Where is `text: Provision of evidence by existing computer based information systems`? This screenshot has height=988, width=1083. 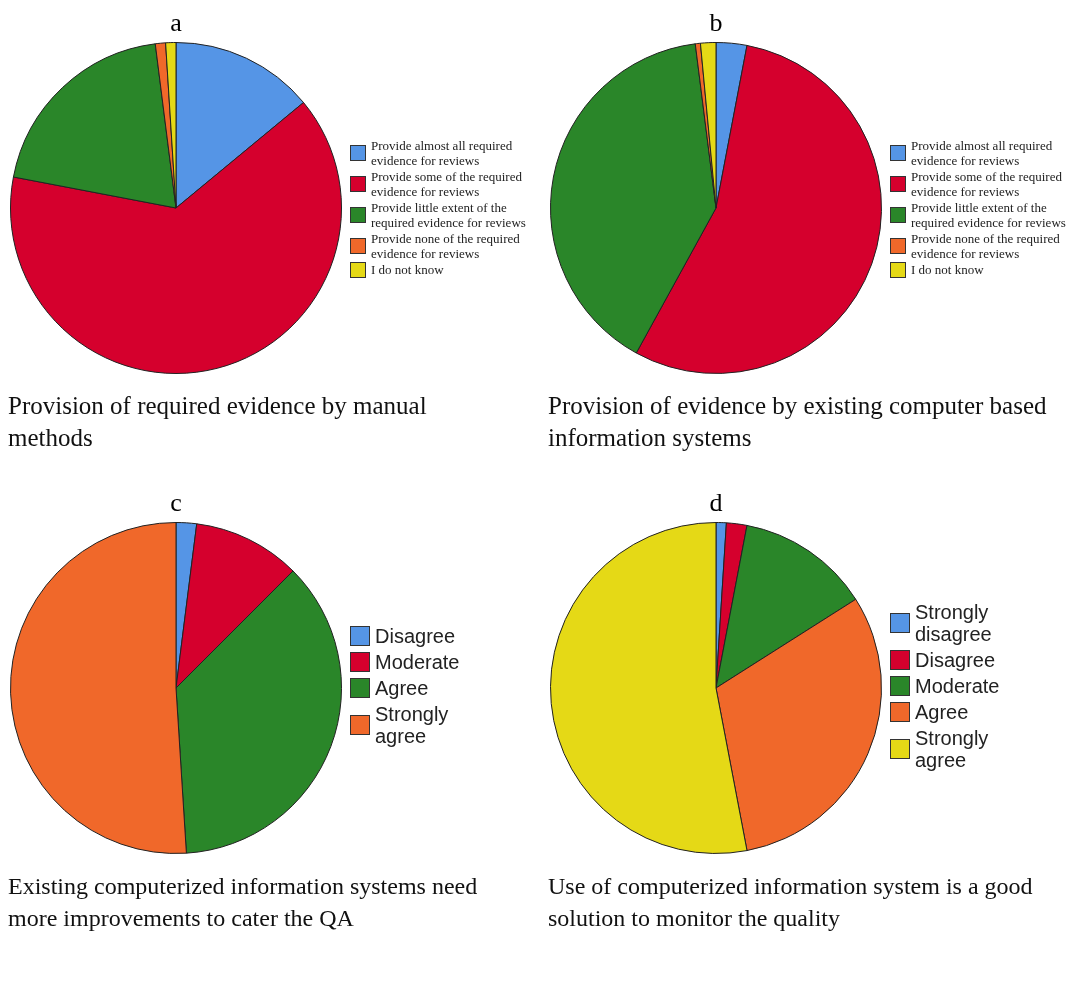 text: Provision of evidence by existing computer based information systems is located at coordinates (798, 422).